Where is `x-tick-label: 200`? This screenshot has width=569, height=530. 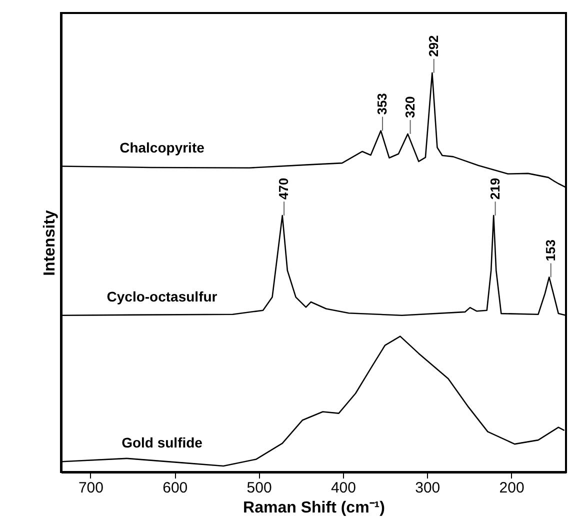 x-tick-label: 200 is located at coordinates (511, 488).